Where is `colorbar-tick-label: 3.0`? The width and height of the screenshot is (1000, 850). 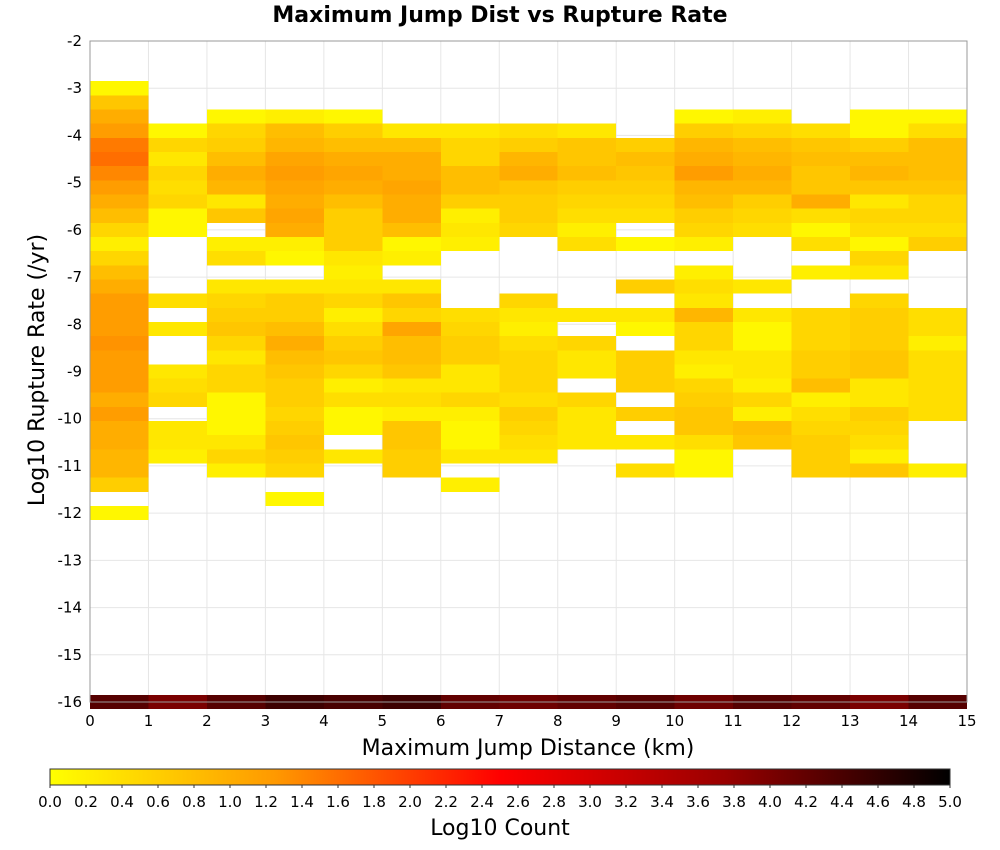
colorbar-tick-label: 3.0 is located at coordinates (590, 802).